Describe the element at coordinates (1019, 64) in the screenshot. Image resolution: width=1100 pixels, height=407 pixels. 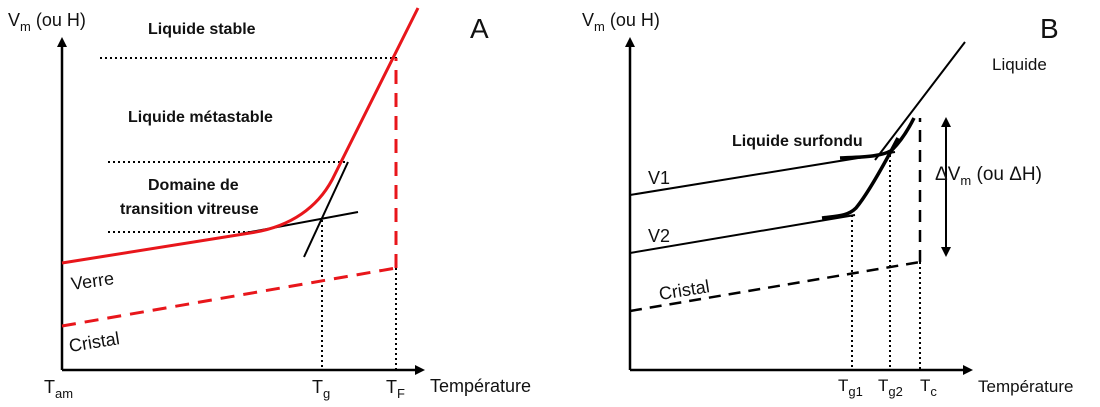
I see `panel-b-liquide-label: Liquide` at that location.